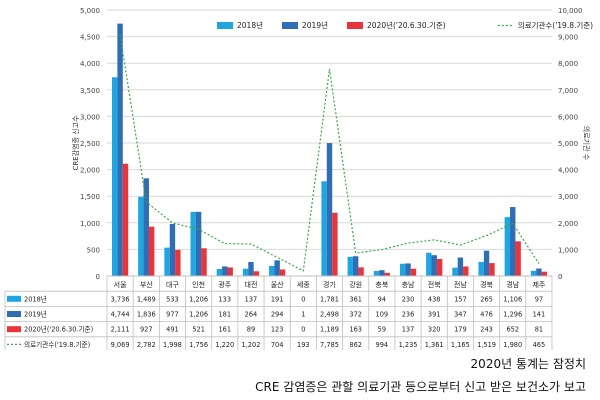 The width and height of the screenshot is (600, 400). Describe the element at coordinates (90, 117) in the screenshot. I see `y-tick-label: 3,000` at that location.